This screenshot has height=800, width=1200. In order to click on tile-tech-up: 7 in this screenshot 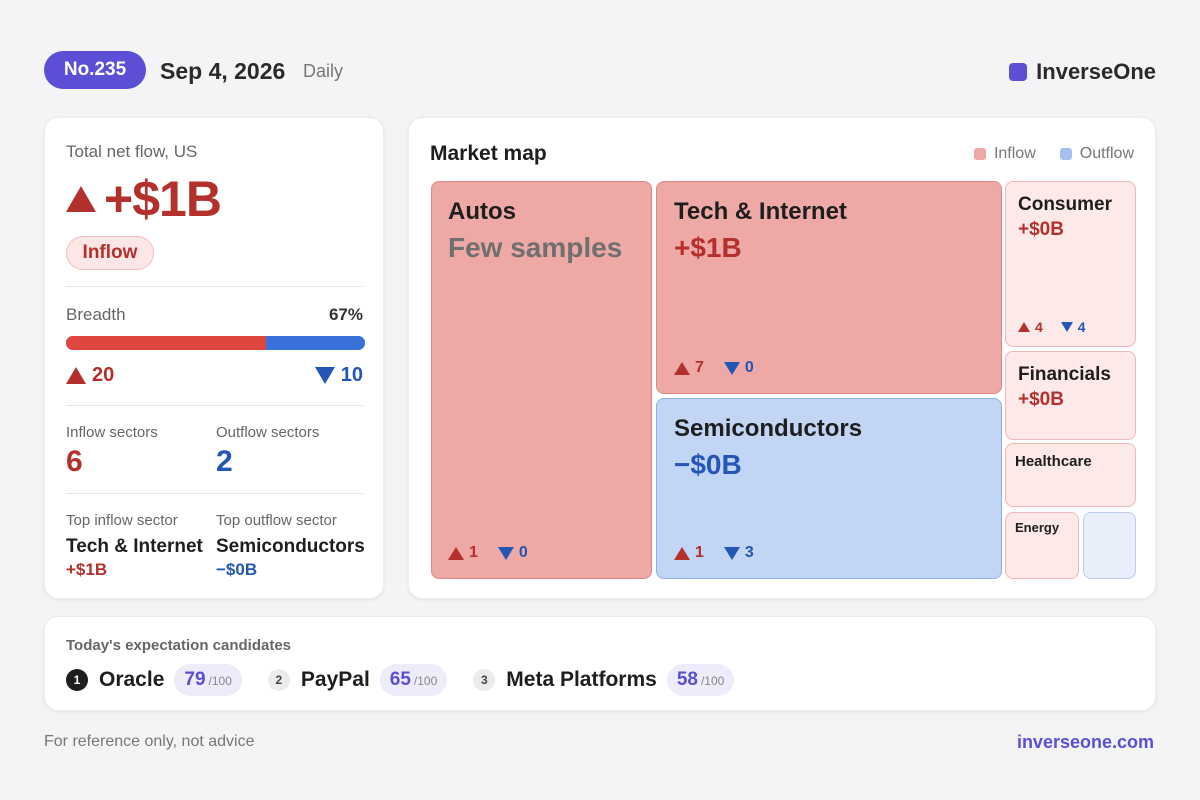, I will do `click(699, 367)`.